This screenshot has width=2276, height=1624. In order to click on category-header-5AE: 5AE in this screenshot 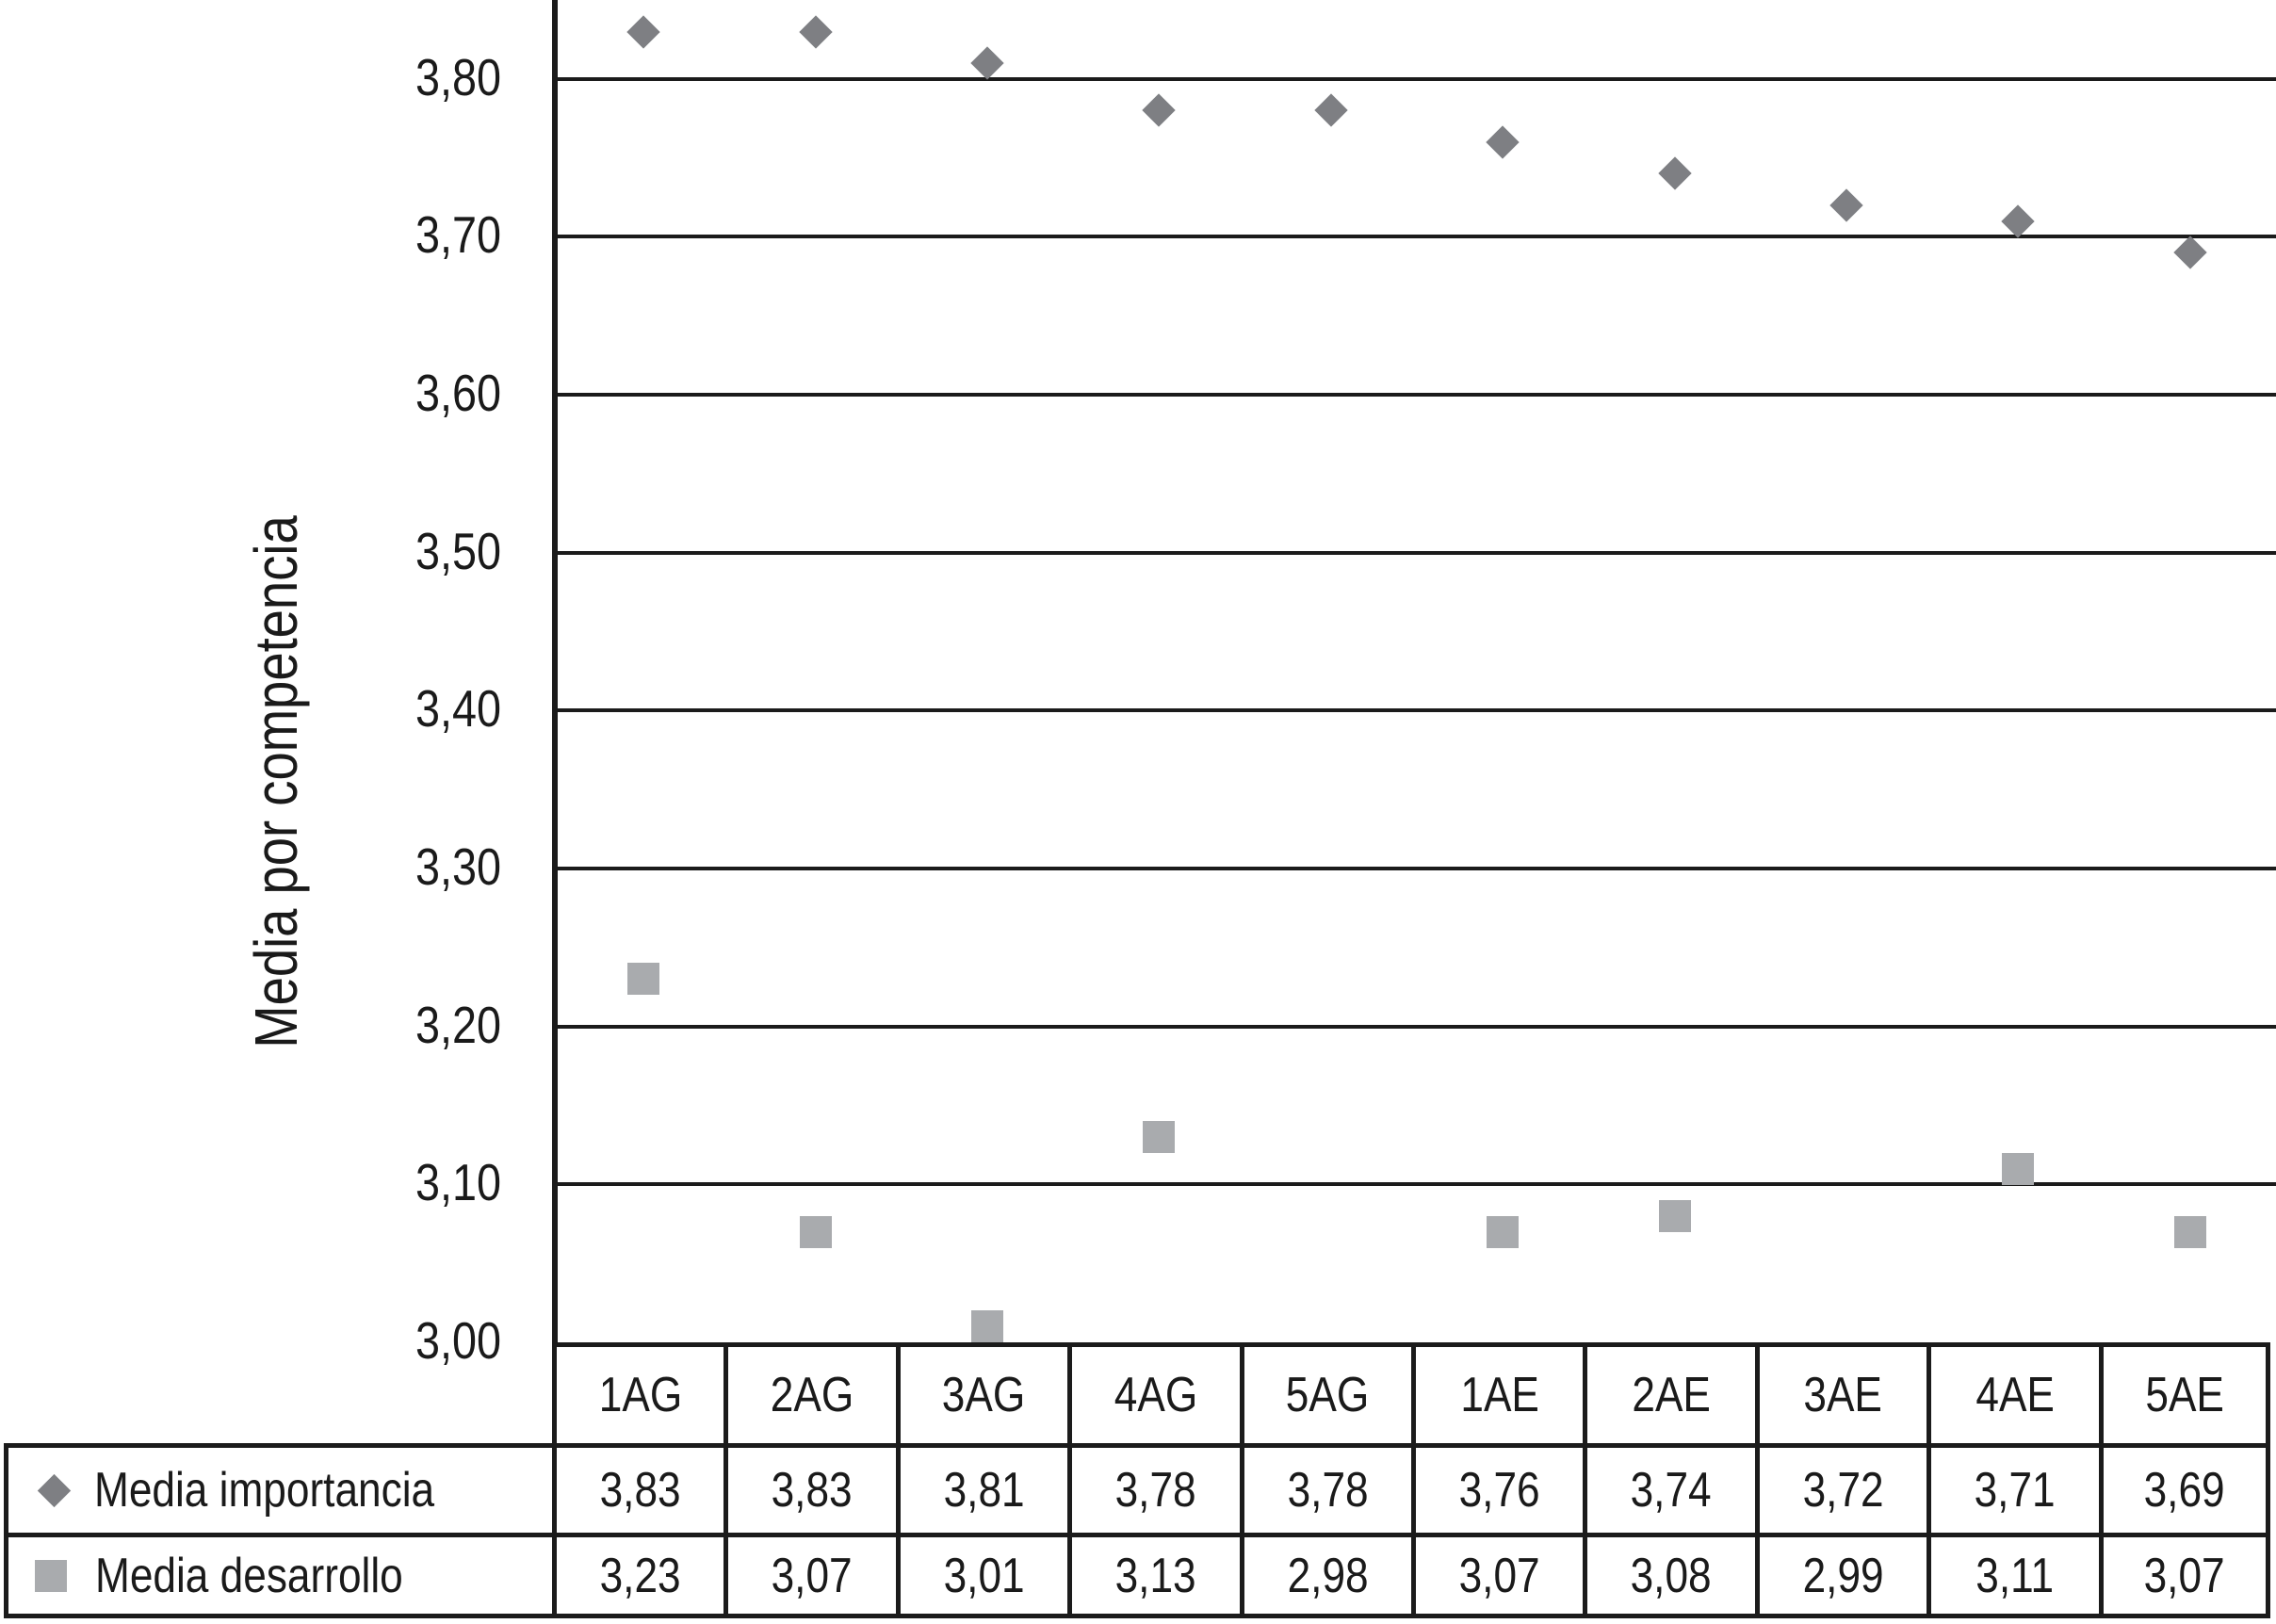, I will do `click(2184, 1393)`.